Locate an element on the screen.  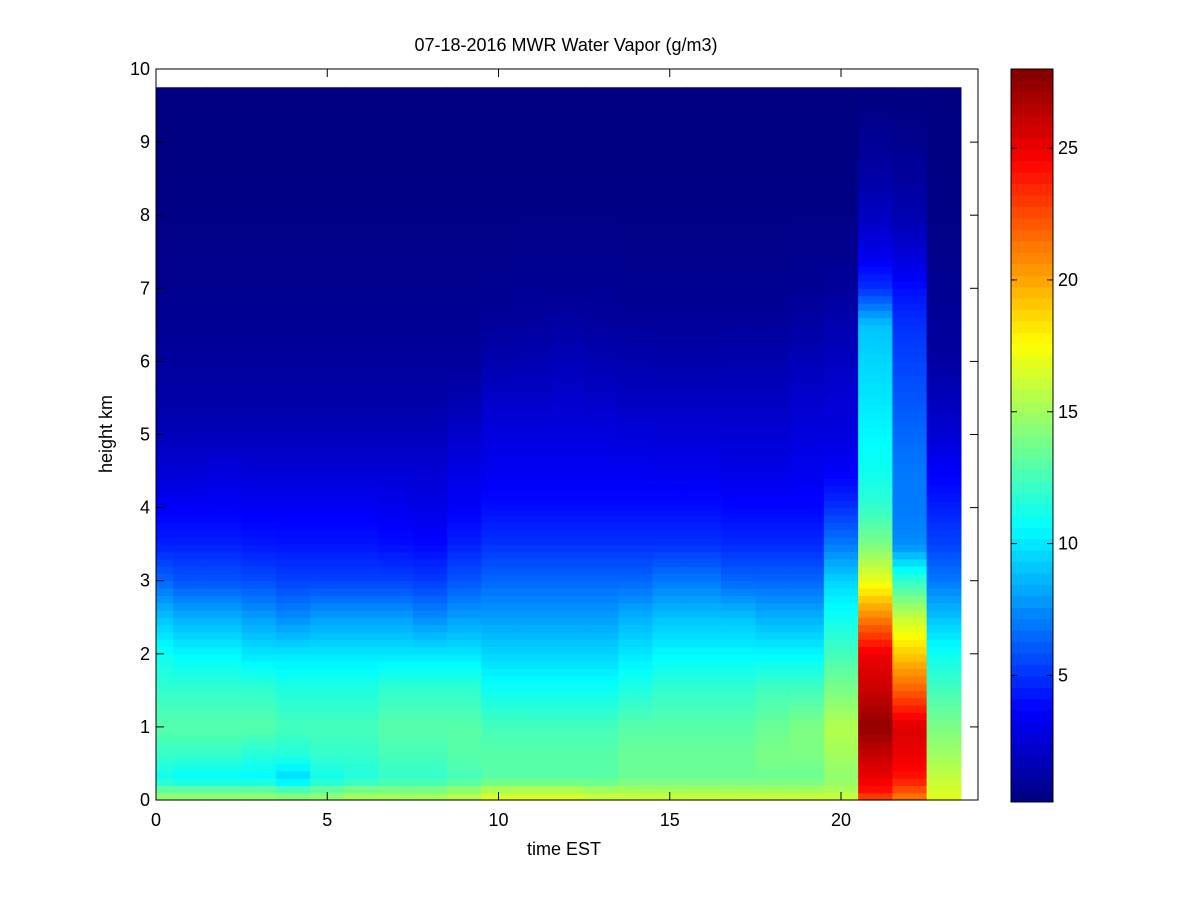
chart-title: 07-18-2016 MWR Water Vapor (g/m3) is located at coordinates (565, 45).